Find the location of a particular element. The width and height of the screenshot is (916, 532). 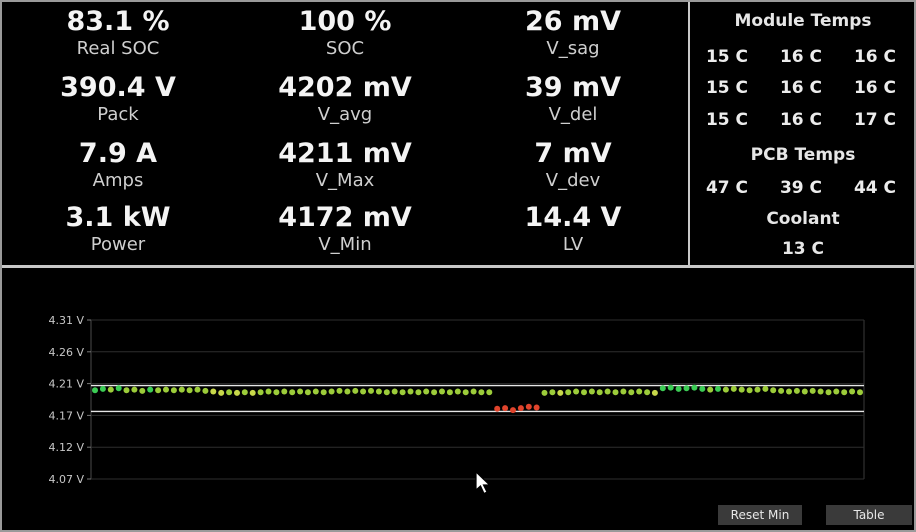

lv-metric: 14.4 V LV is located at coordinates (573, 229).